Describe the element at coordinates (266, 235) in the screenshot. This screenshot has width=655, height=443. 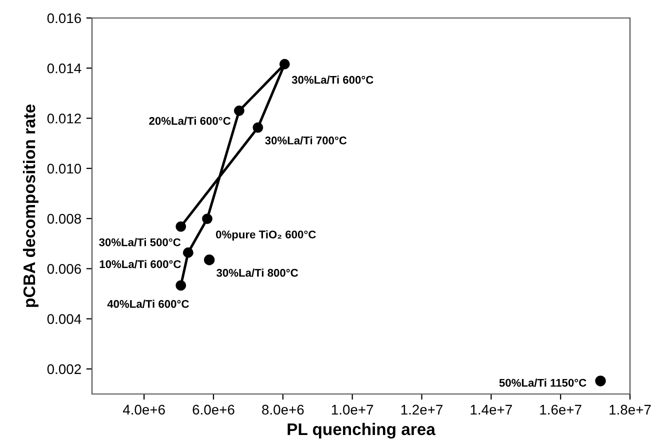
I see `annotation: 0%pure TiO₂ 600°C` at that location.